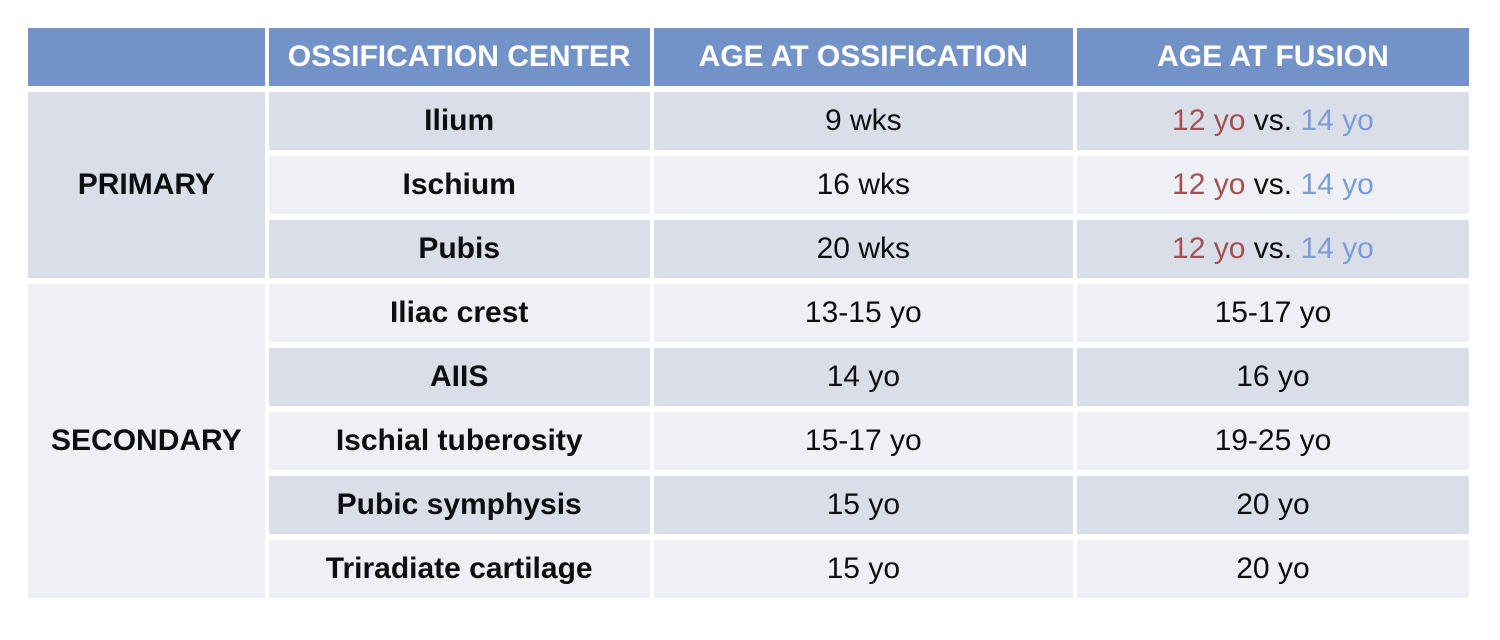  Describe the element at coordinates (863, 313) in the screenshot. I see `age-ossification-cell: 13-15 yo` at that location.